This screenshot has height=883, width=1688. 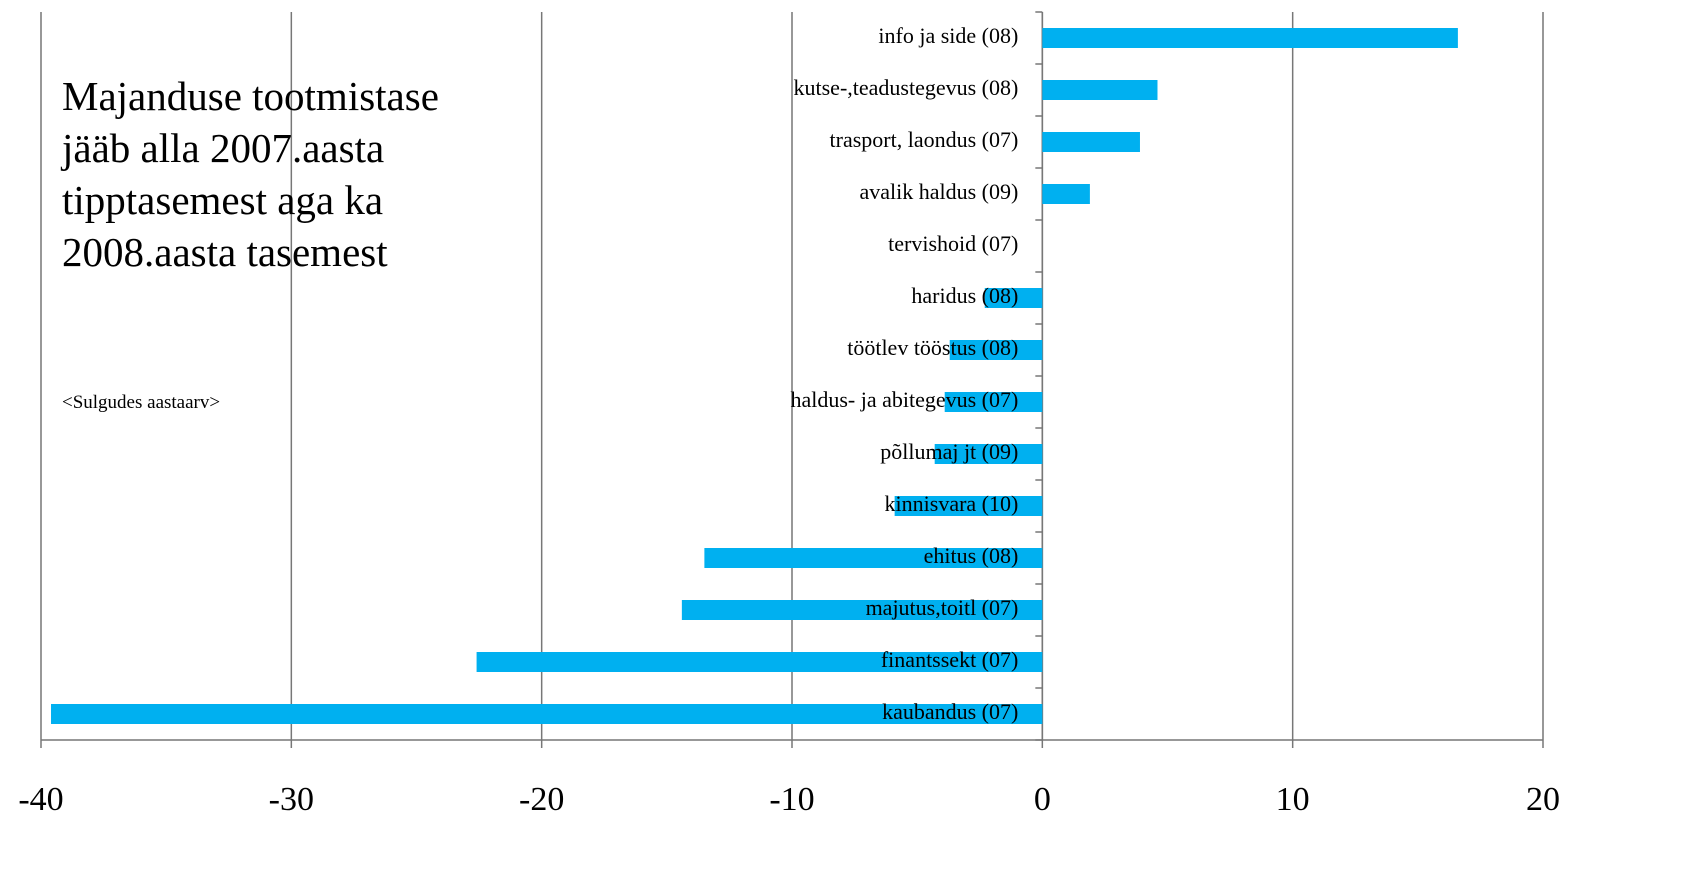 What do you see at coordinates (964, 295) in the screenshot?
I see `category-label: haridus (08)` at bounding box center [964, 295].